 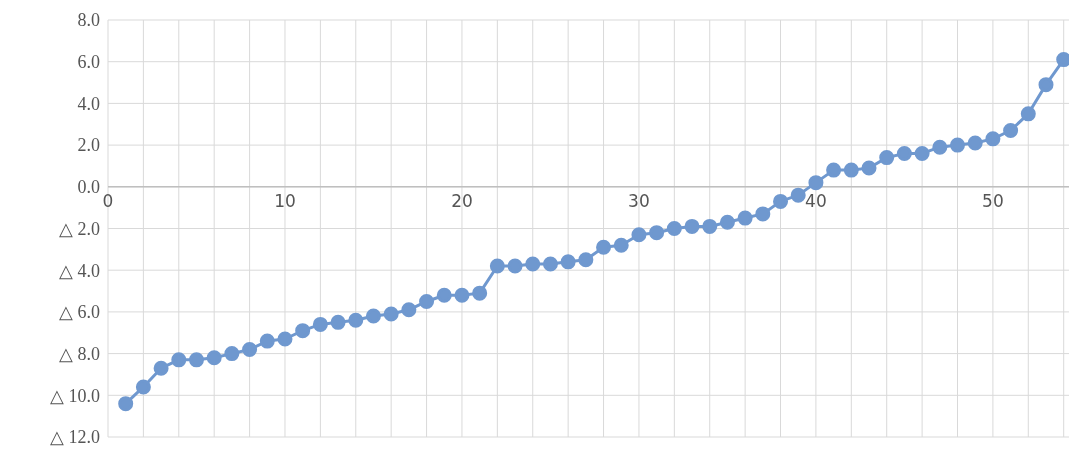 What do you see at coordinates (816, 200) in the screenshot?
I see `x-tick-label: 40` at bounding box center [816, 200].